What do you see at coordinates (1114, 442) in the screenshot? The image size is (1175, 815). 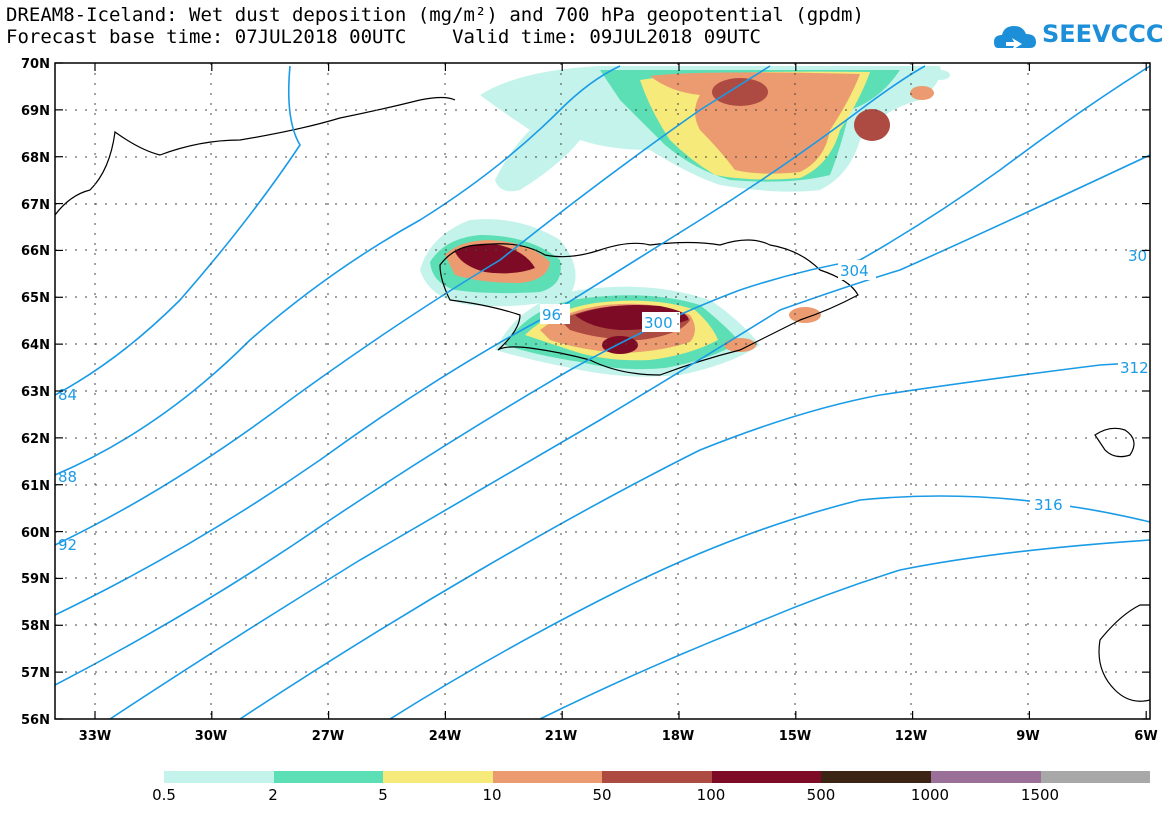 I see `faroe-coast` at bounding box center [1114, 442].